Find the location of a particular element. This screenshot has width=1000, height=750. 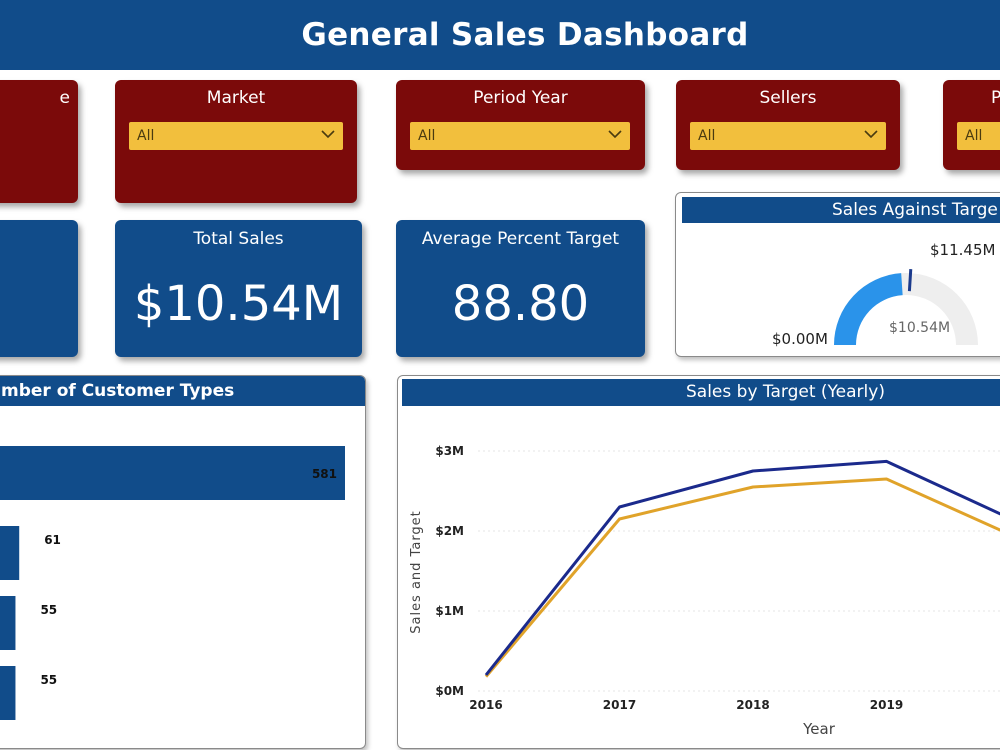

kpi-value: $10.54M is located at coordinates (238, 304).